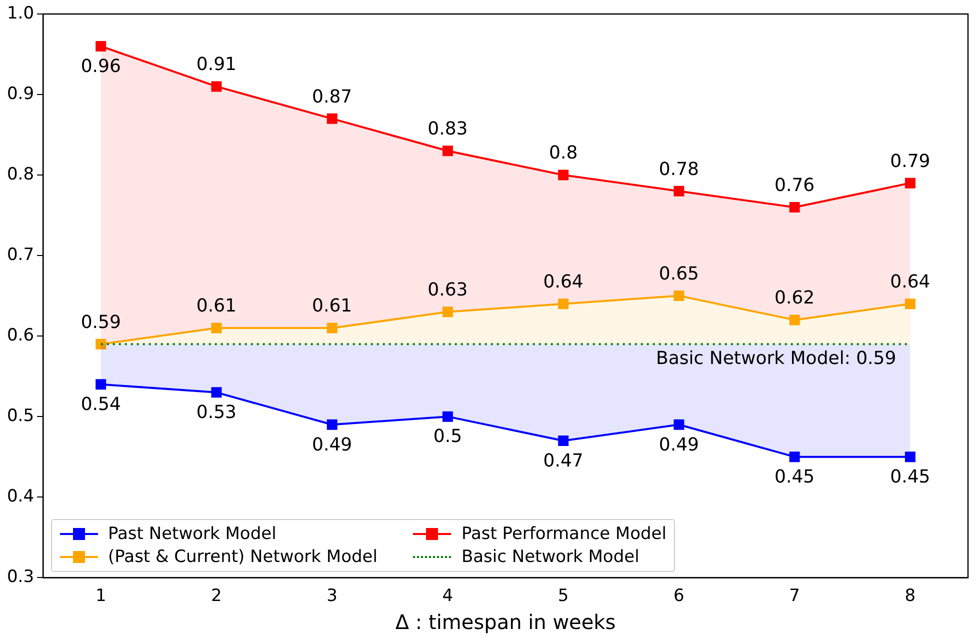  What do you see at coordinates (563, 534) in the screenshot?
I see `legend-label: Past Performance Model` at bounding box center [563, 534].